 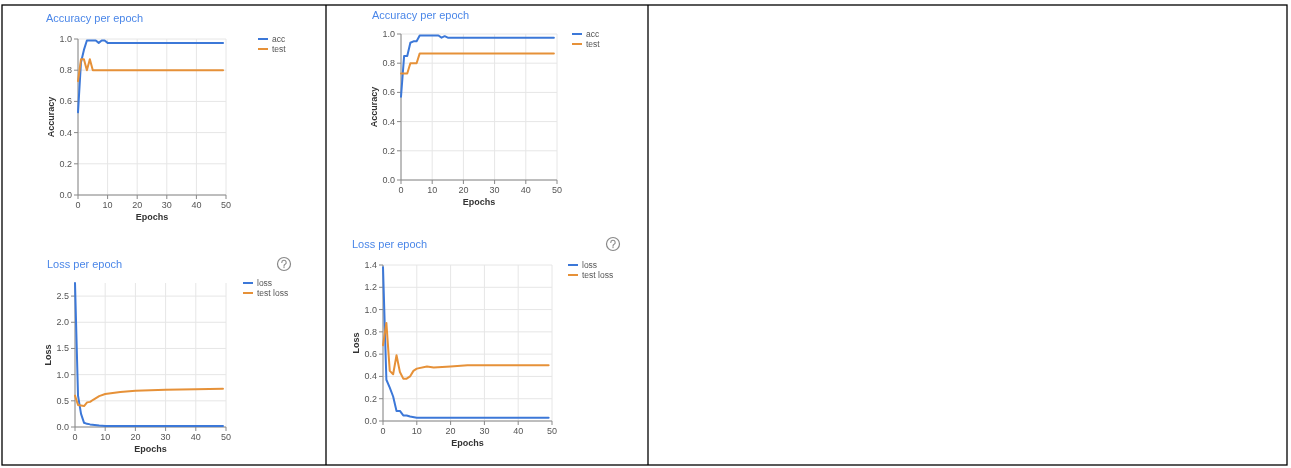 I want to click on y-tick-label: 2.0, so click(x=62, y=322).